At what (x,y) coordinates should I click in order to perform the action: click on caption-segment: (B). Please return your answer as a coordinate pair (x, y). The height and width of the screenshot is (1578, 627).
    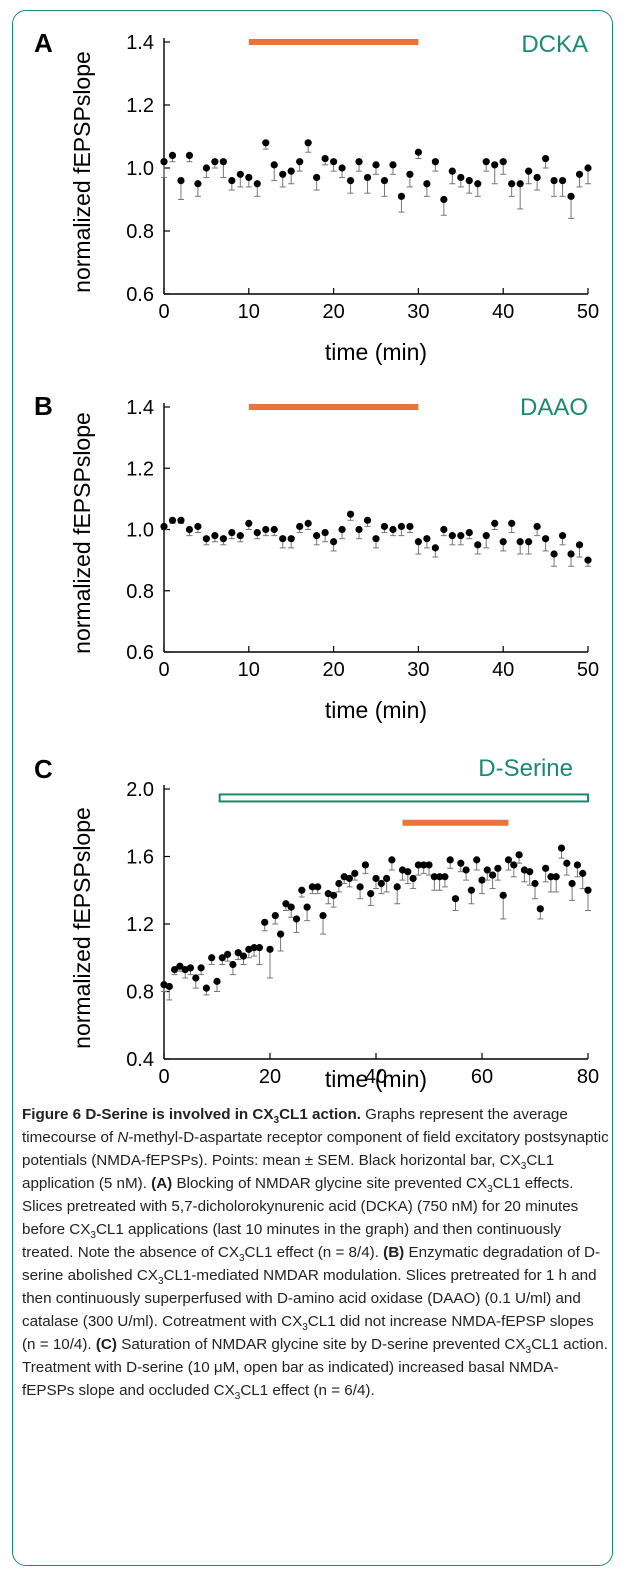
    Looking at the image, I should click on (394, 1252).